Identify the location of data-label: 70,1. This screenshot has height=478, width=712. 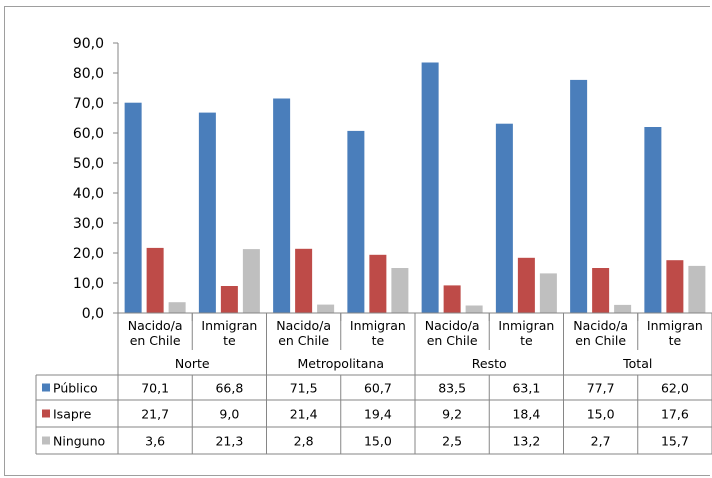
(155, 388).